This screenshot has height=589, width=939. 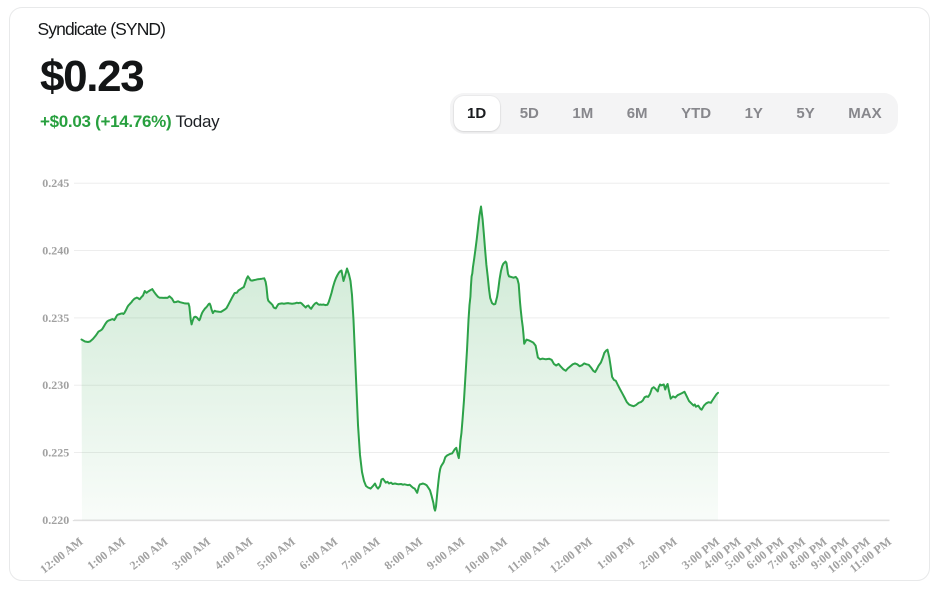 What do you see at coordinates (658, 553) in the screenshot?
I see `svg-text: 2:00 PM` at bounding box center [658, 553].